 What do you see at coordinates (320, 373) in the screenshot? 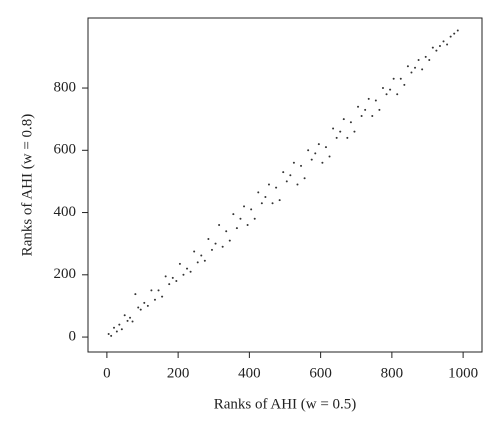
I see `x-tick-label: 600` at bounding box center [320, 373].